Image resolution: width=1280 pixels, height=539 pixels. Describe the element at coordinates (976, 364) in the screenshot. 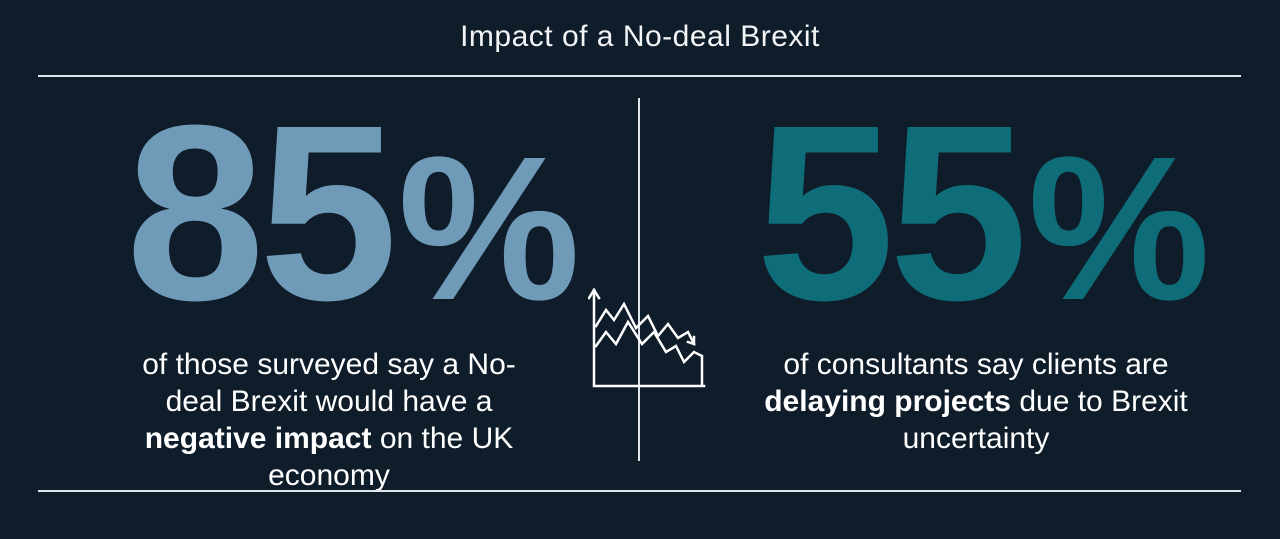

I see `stat-text-right-1: of consultants say clients are` at that location.